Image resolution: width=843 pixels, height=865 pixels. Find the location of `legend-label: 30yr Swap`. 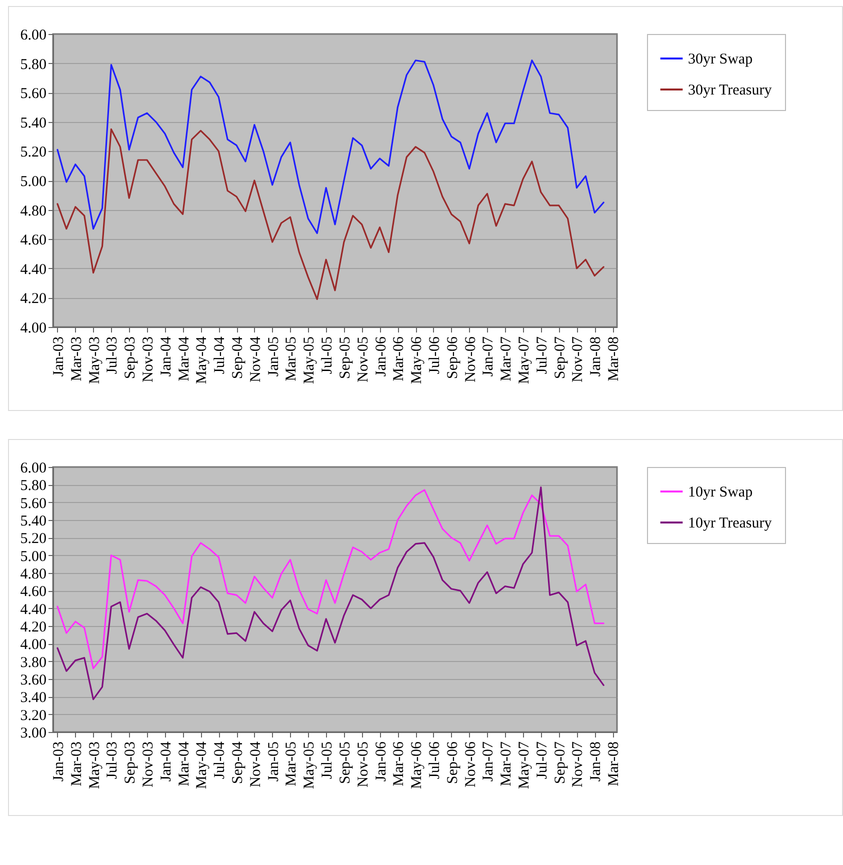

legend-label: 30yr Swap is located at coordinates (720, 60).